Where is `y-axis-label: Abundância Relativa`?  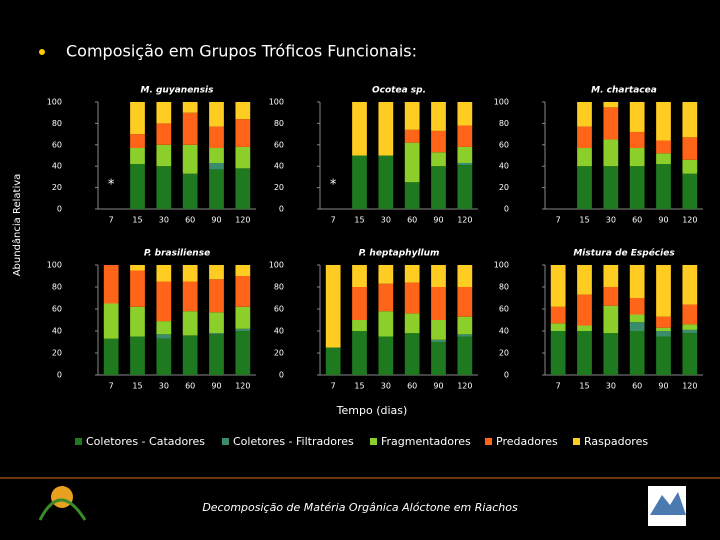 y-axis-label: Abundância Relativa is located at coordinates (17, 225).